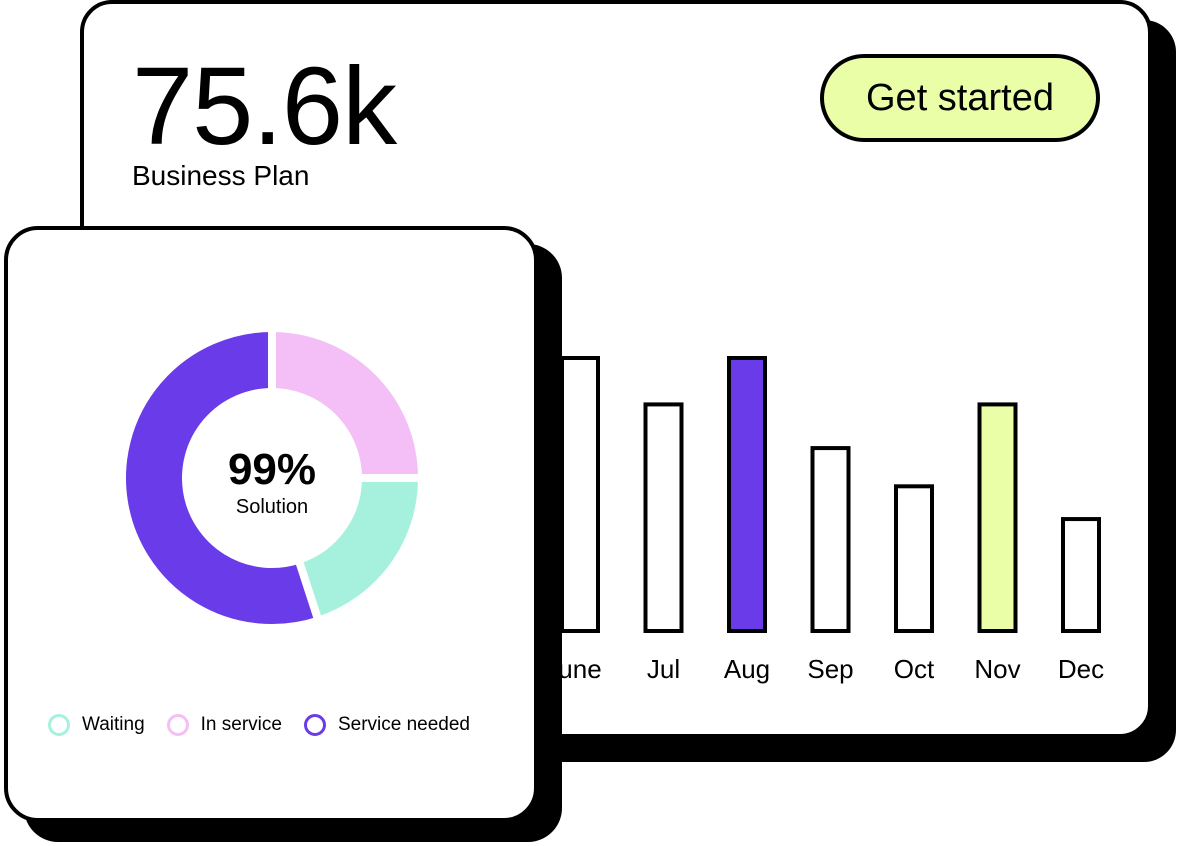  What do you see at coordinates (404, 724) in the screenshot?
I see `legend-label-service-needed: Service needed` at bounding box center [404, 724].